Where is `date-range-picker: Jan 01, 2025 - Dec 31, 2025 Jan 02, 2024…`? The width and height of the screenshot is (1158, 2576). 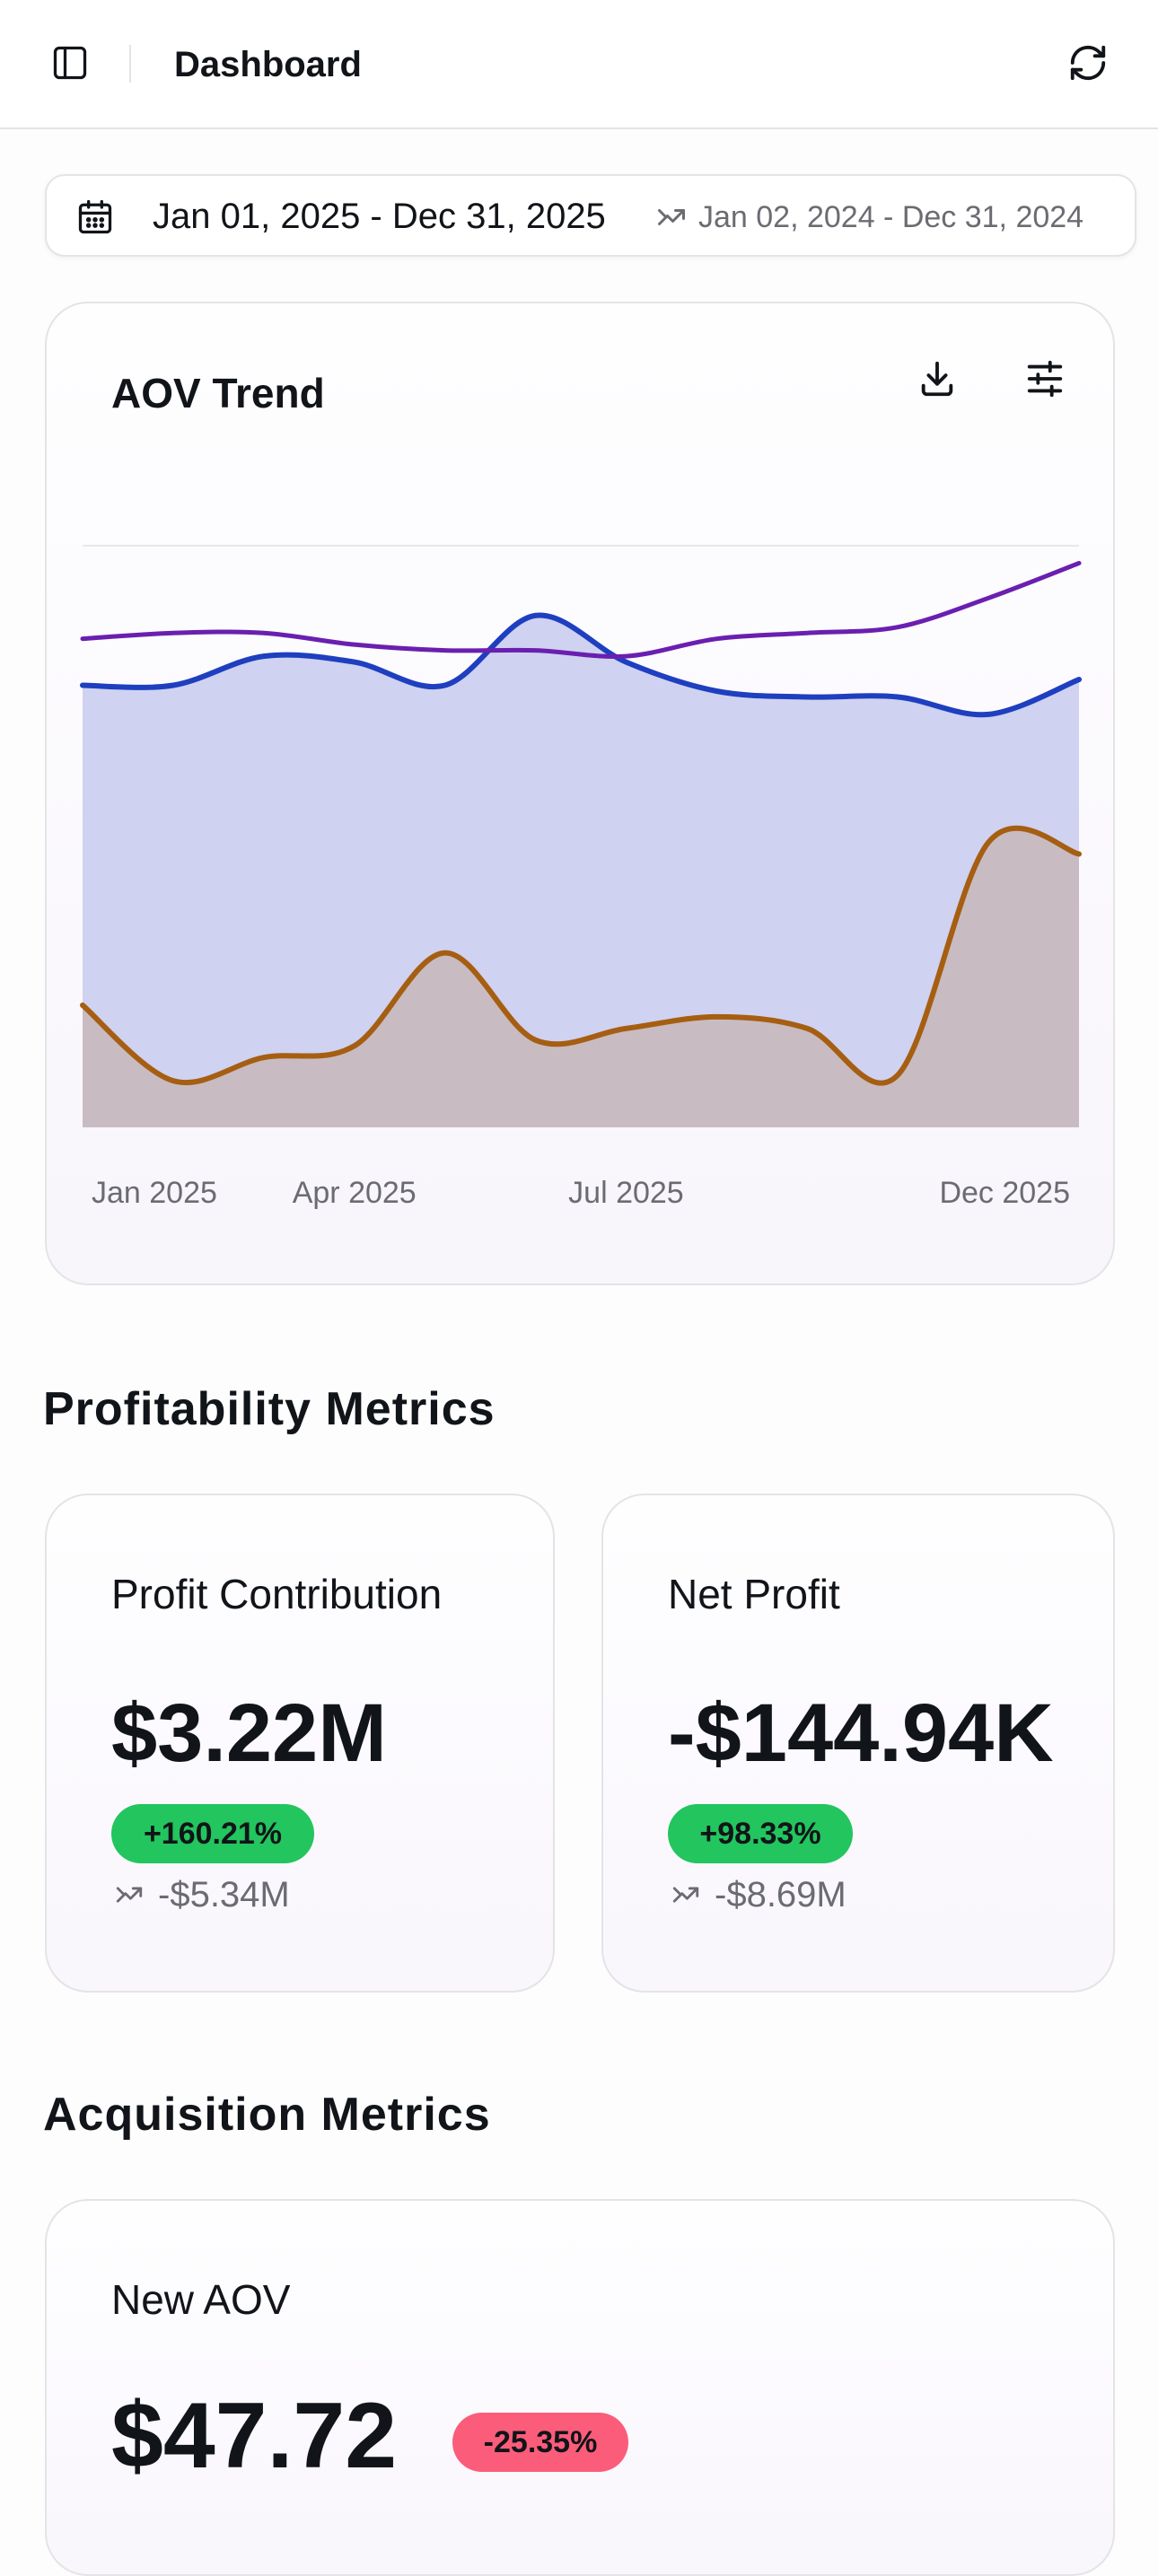
date-range-picker: Jan 01, 2025 - Dec 31, 2025 Jan 02, 2024… is located at coordinates (590, 215).